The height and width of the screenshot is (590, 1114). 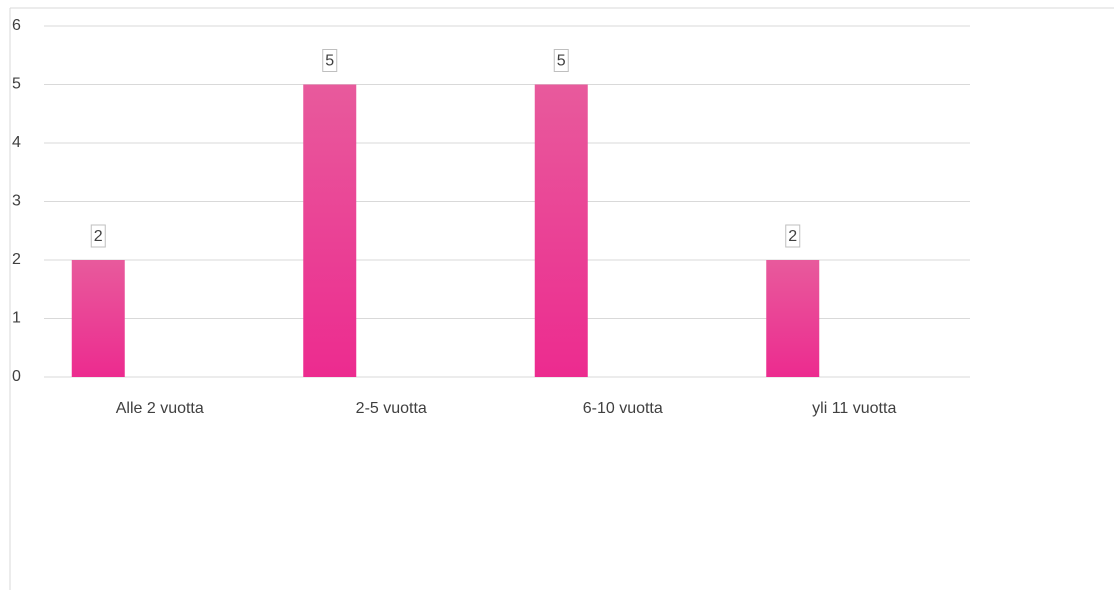 What do you see at coordinates (854, 408) in the screenshot?
I see `x-tick-label: yli 11 vuotta` at bounding box center [854, 408].